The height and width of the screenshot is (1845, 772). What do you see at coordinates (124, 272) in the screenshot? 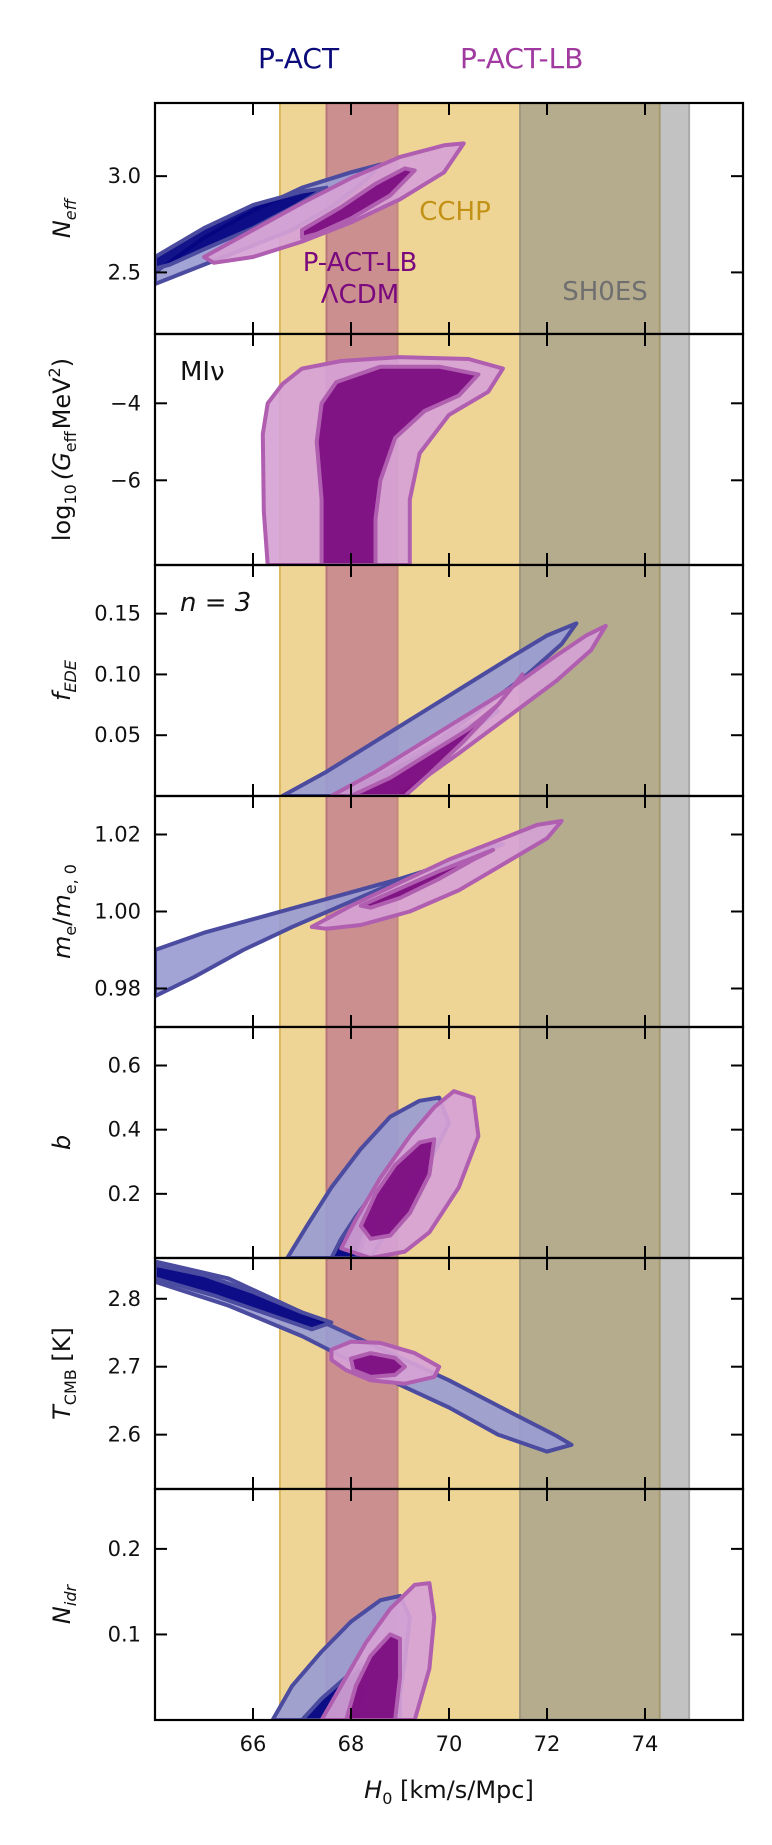
I see `y-tick-label: 2.5` at bounding box center [124, 272].